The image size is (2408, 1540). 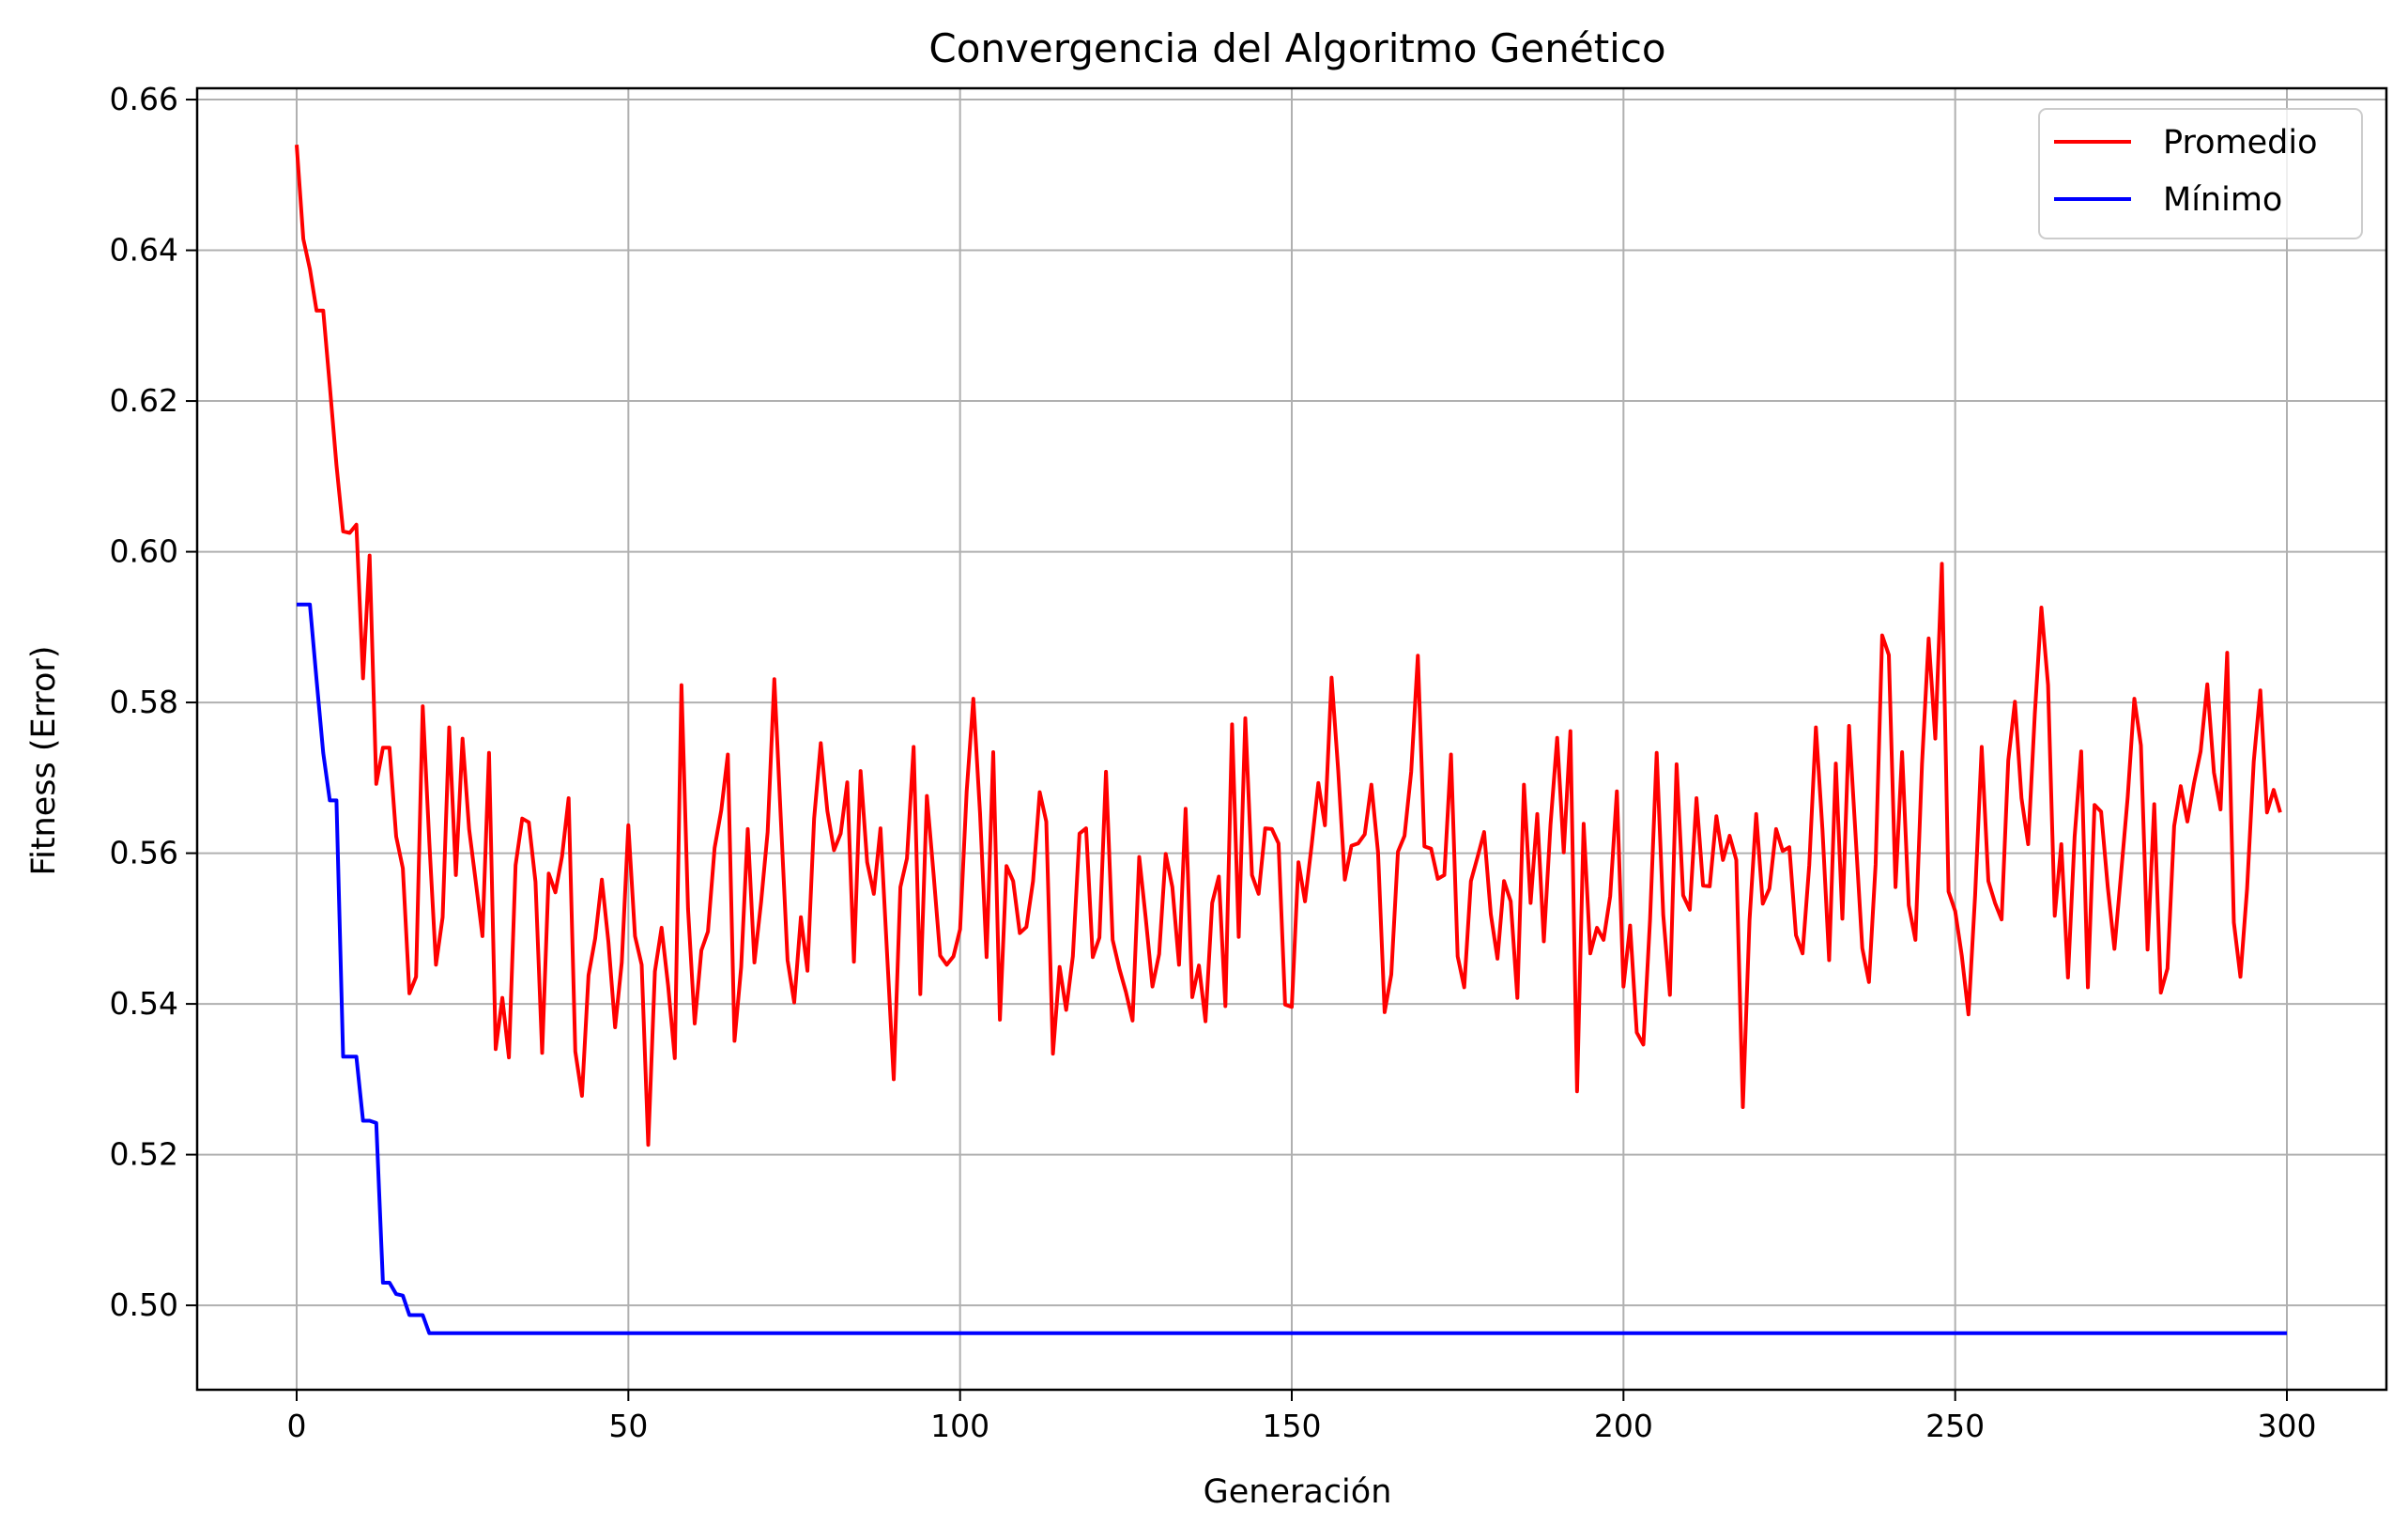 What do you see at coordinates (144, 99) in the screenshot?
I see `y-tick-label: 0.66` at bounding box center [144, 99].